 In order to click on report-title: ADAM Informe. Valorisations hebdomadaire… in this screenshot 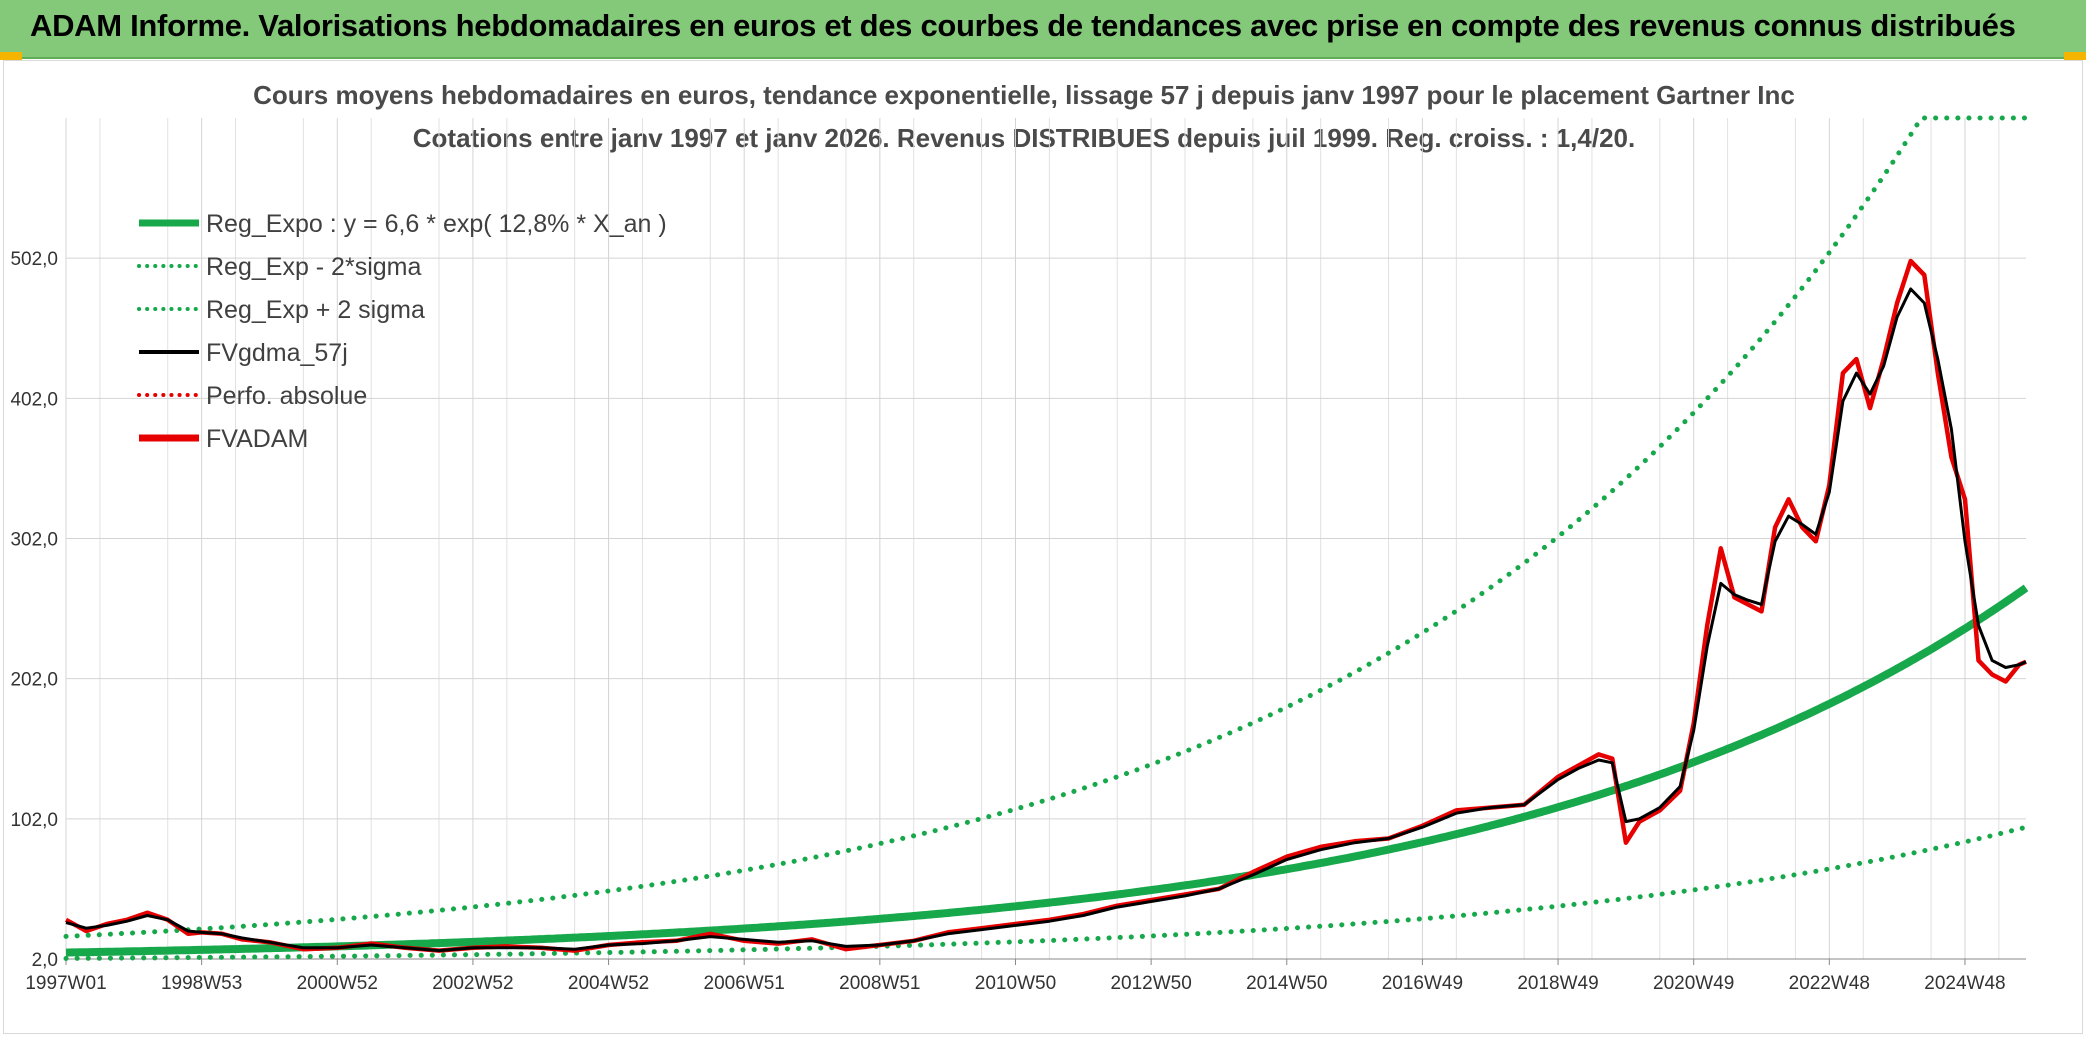, I will do `click(1023, 25)`.